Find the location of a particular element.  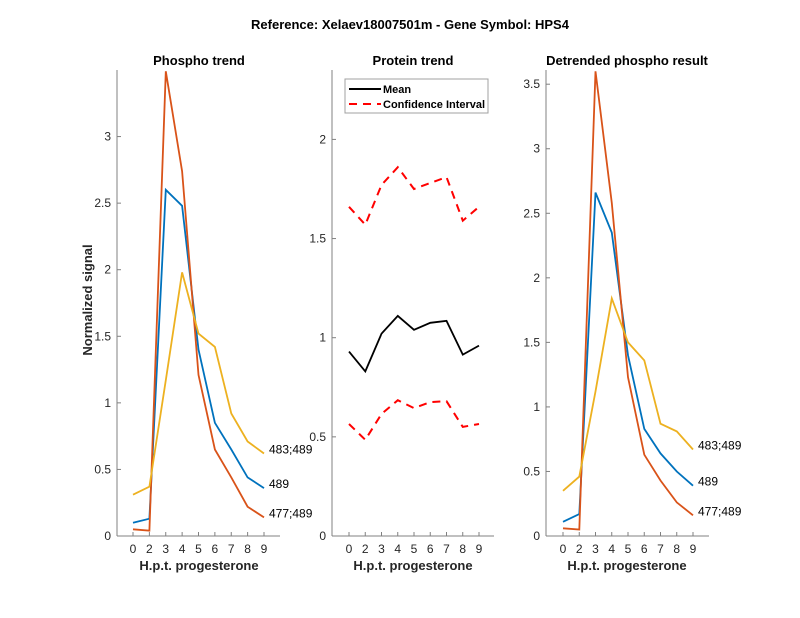

panel-title: Phospho trend is located at coordinates (199, 60).